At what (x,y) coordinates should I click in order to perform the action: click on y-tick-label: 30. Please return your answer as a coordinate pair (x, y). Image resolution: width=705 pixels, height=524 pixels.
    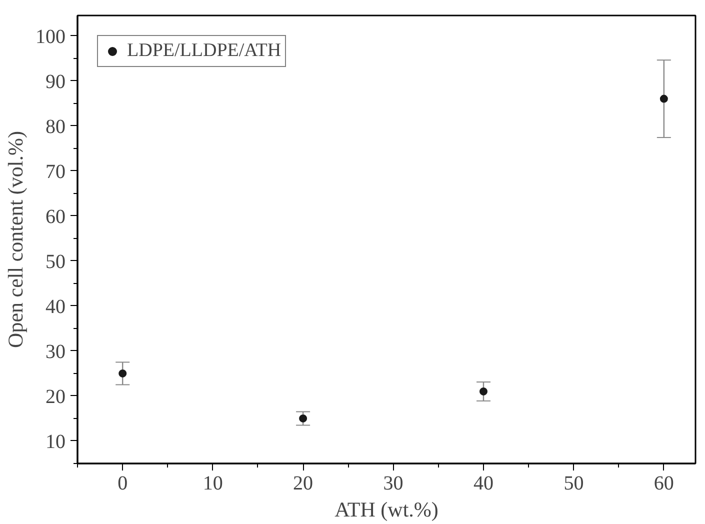
    Looking at the image, I should click on (56, 351).